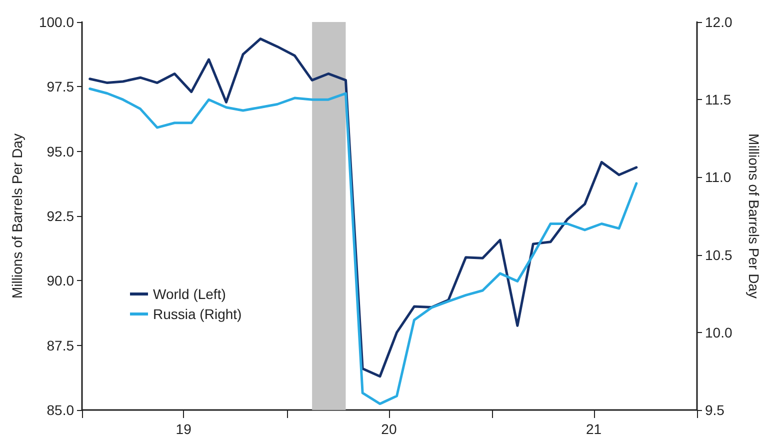 The width and height of the screenshot is (769, 444). I want to click on y2-tick-label: 10.5, so click(718, 254).